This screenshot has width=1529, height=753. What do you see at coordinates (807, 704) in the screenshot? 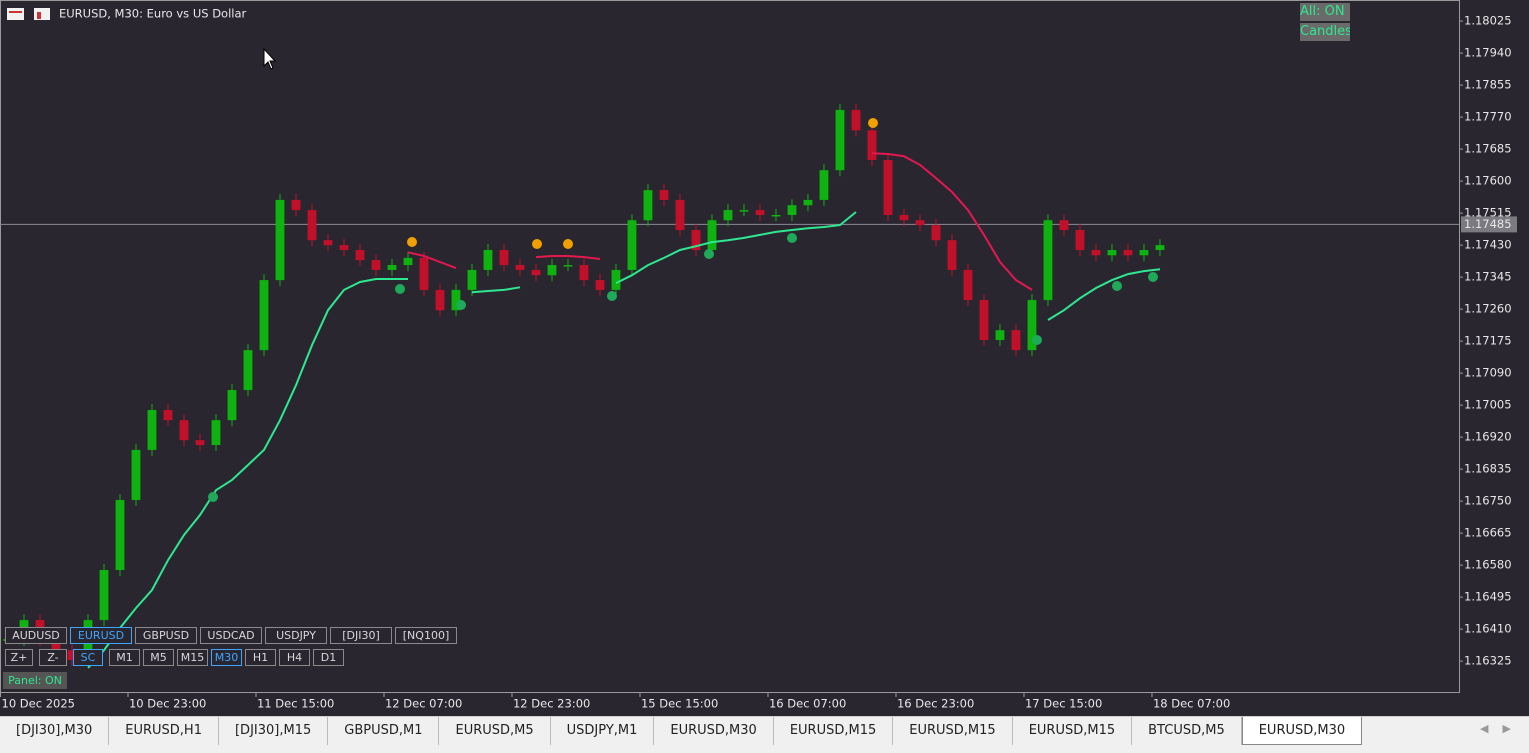
I see `x-tick-label: 16 Dec 07:00` at bounding box center [807, 704].